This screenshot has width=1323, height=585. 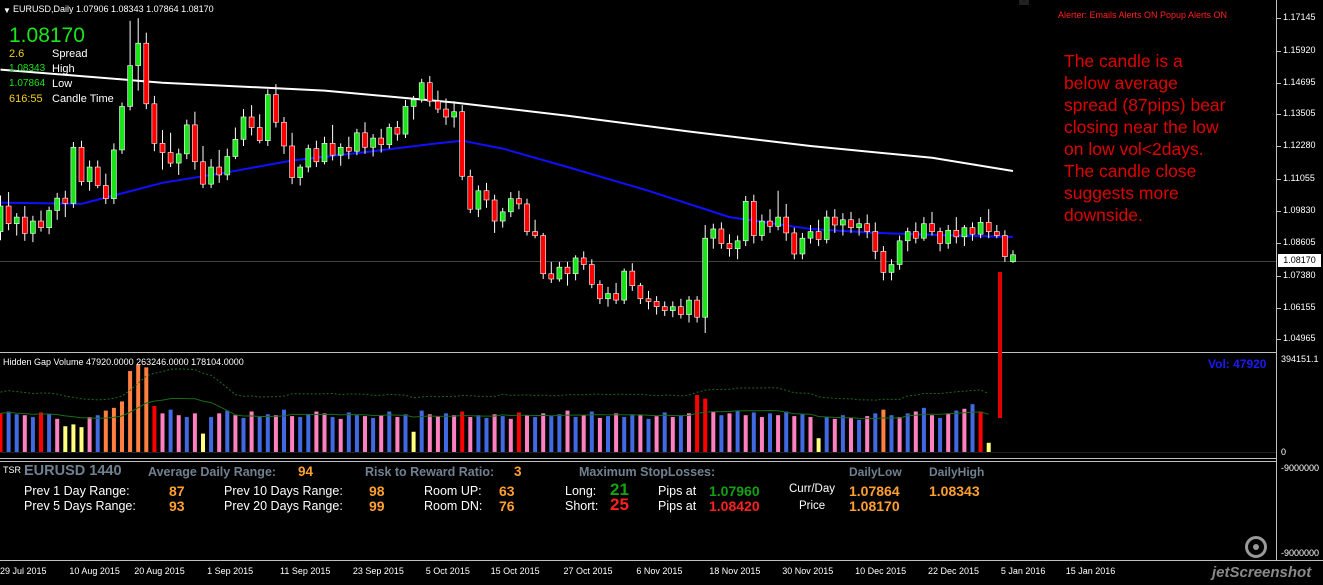 I want to click on chart-comment-line: on low vol<2days., so click(x=1134, y=149).